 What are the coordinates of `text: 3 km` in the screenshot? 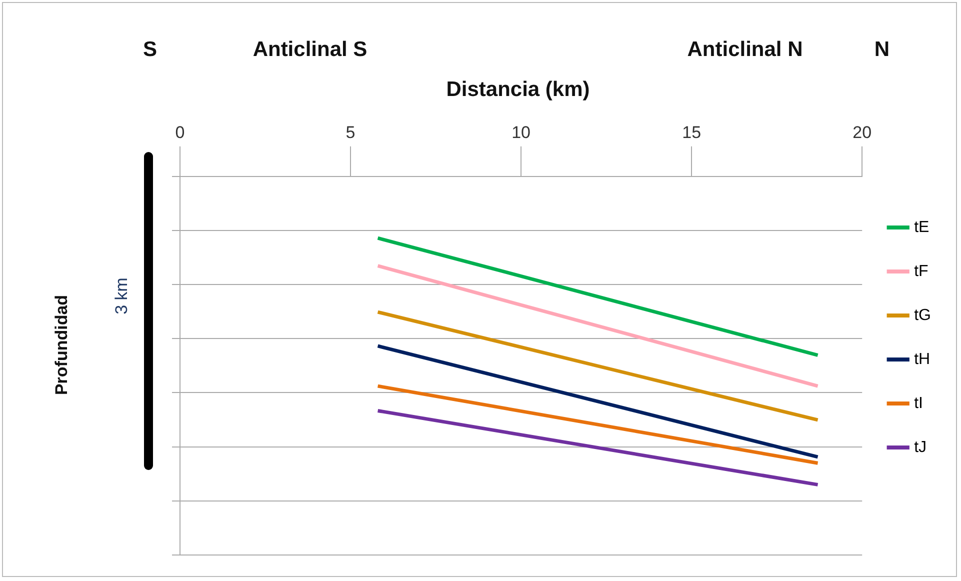 It's located at (122, 296).